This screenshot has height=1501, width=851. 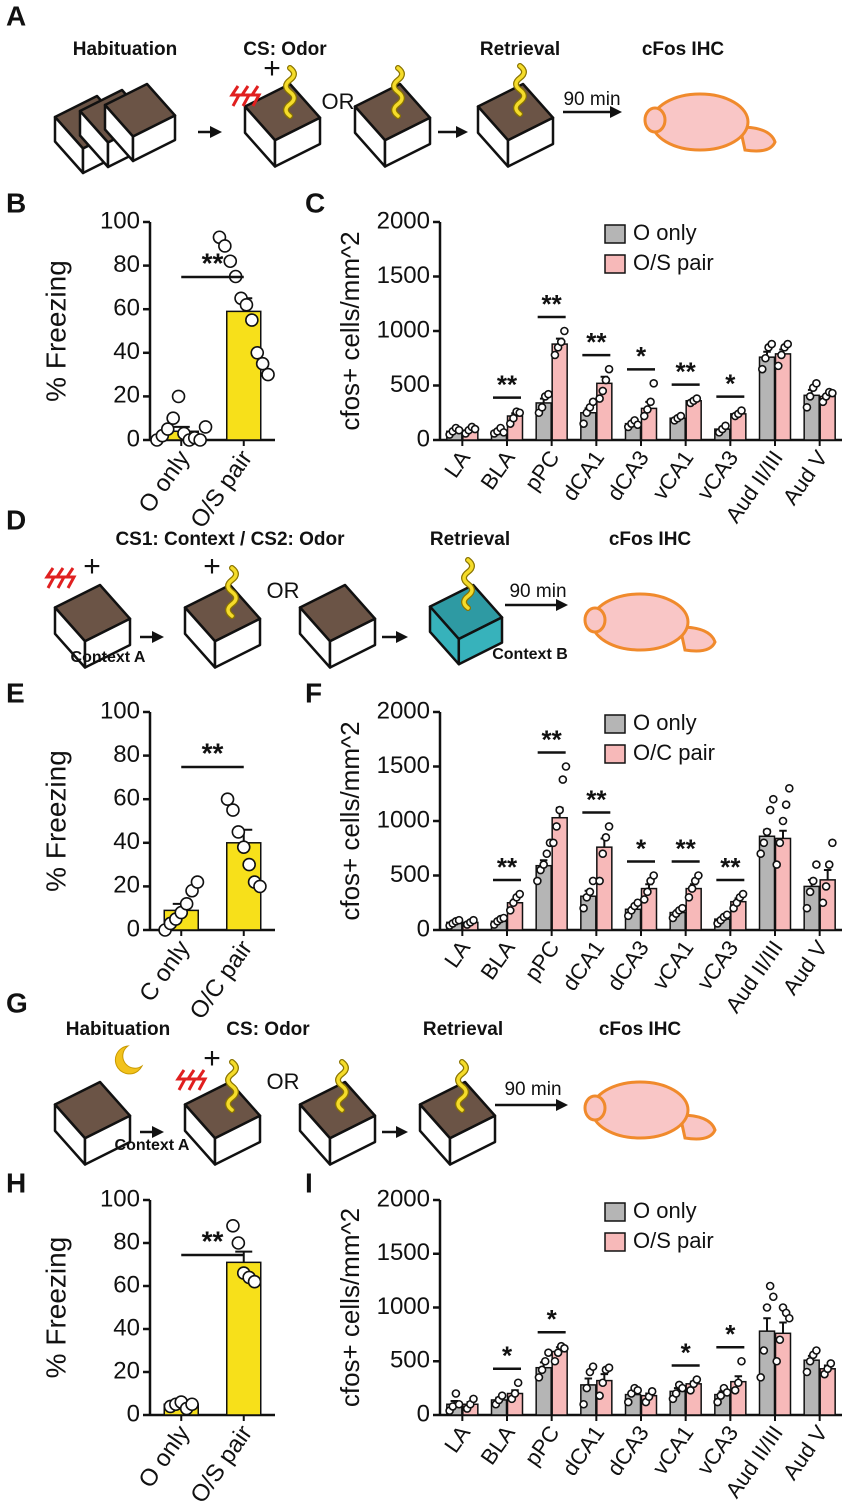 What do you see at coordinates (315, 202) in the screenshot?
I see `panel-letter: C` at bounding box center [315, 202].